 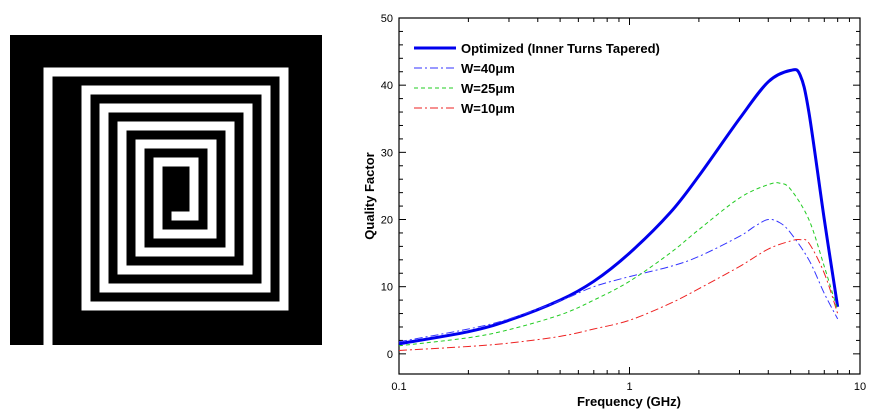 What do you see at coordinates (488, 108) in the screenshot?
I see `legend-label-3: W=10μm` at bounding box center [488, 108].